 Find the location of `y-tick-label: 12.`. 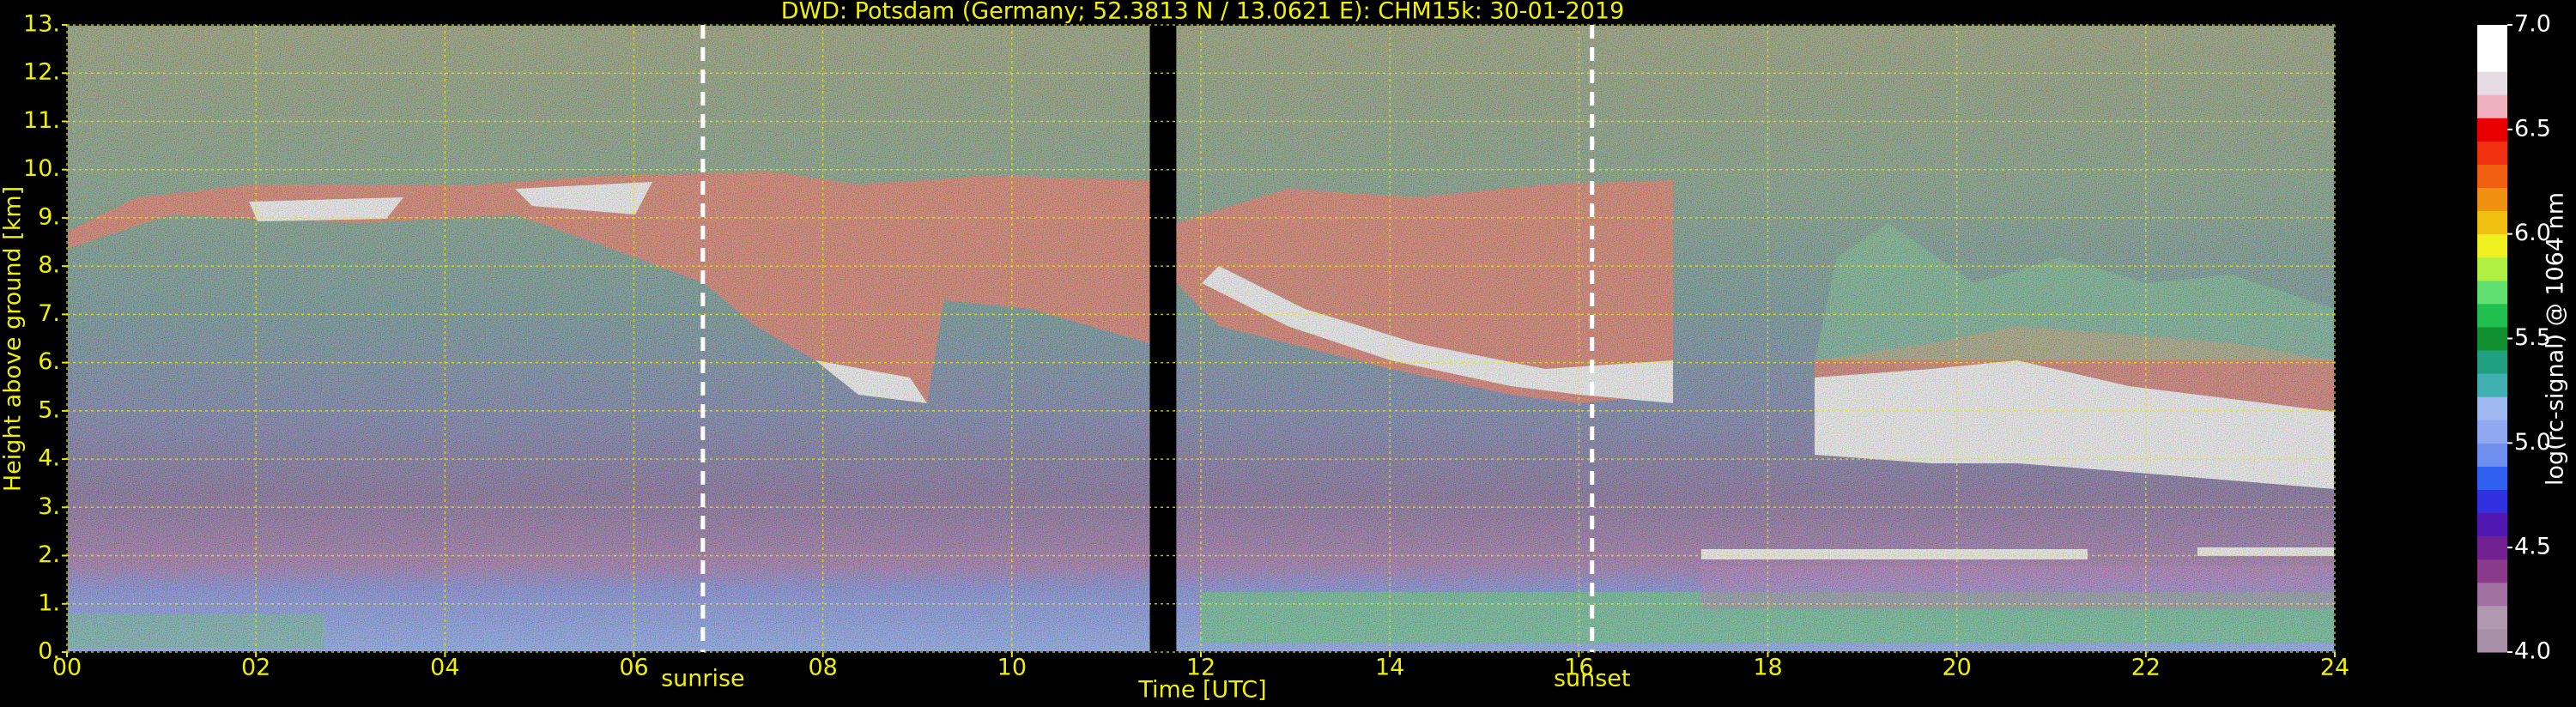

y-tick-label: 12. is located at coordinates (41, 72).